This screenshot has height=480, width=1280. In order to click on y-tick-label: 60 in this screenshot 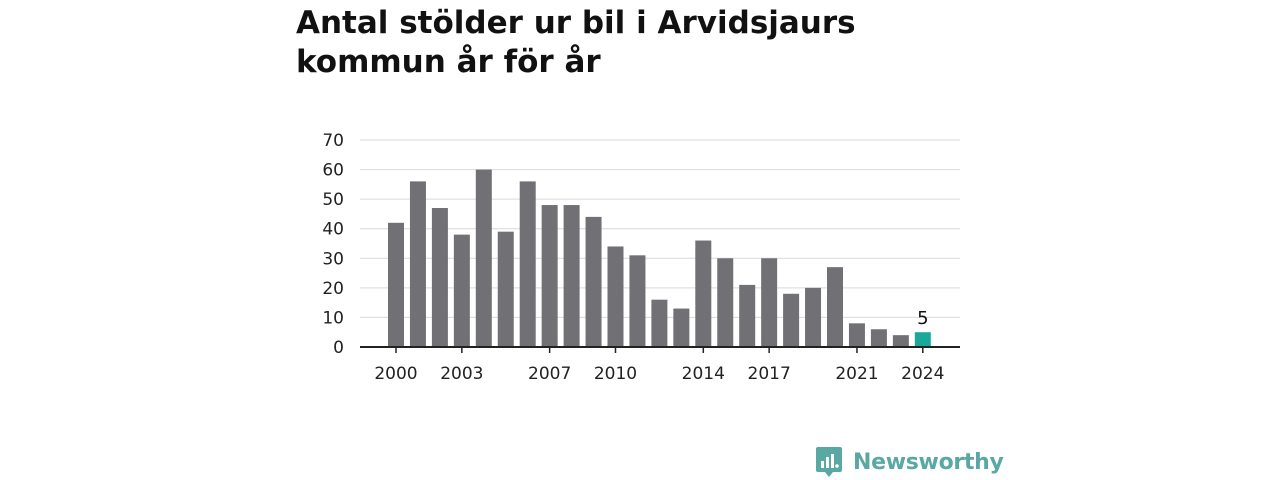, I will do `click(333, 171)`.